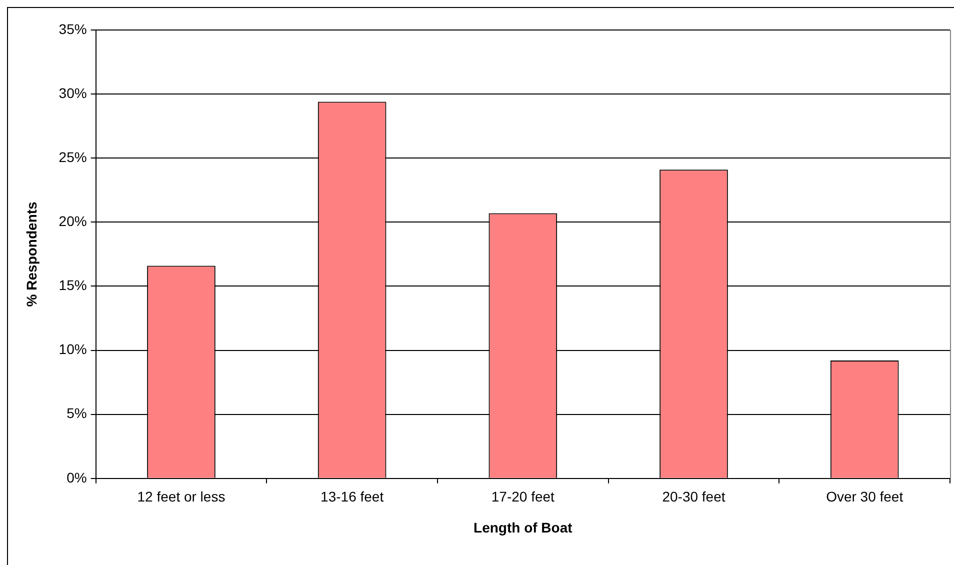 This screenshot has width=954, height=565. Describe the element at coordinates (523, 527) in the screenshot. I see `x-axis-title: Length of Boat` at that location.